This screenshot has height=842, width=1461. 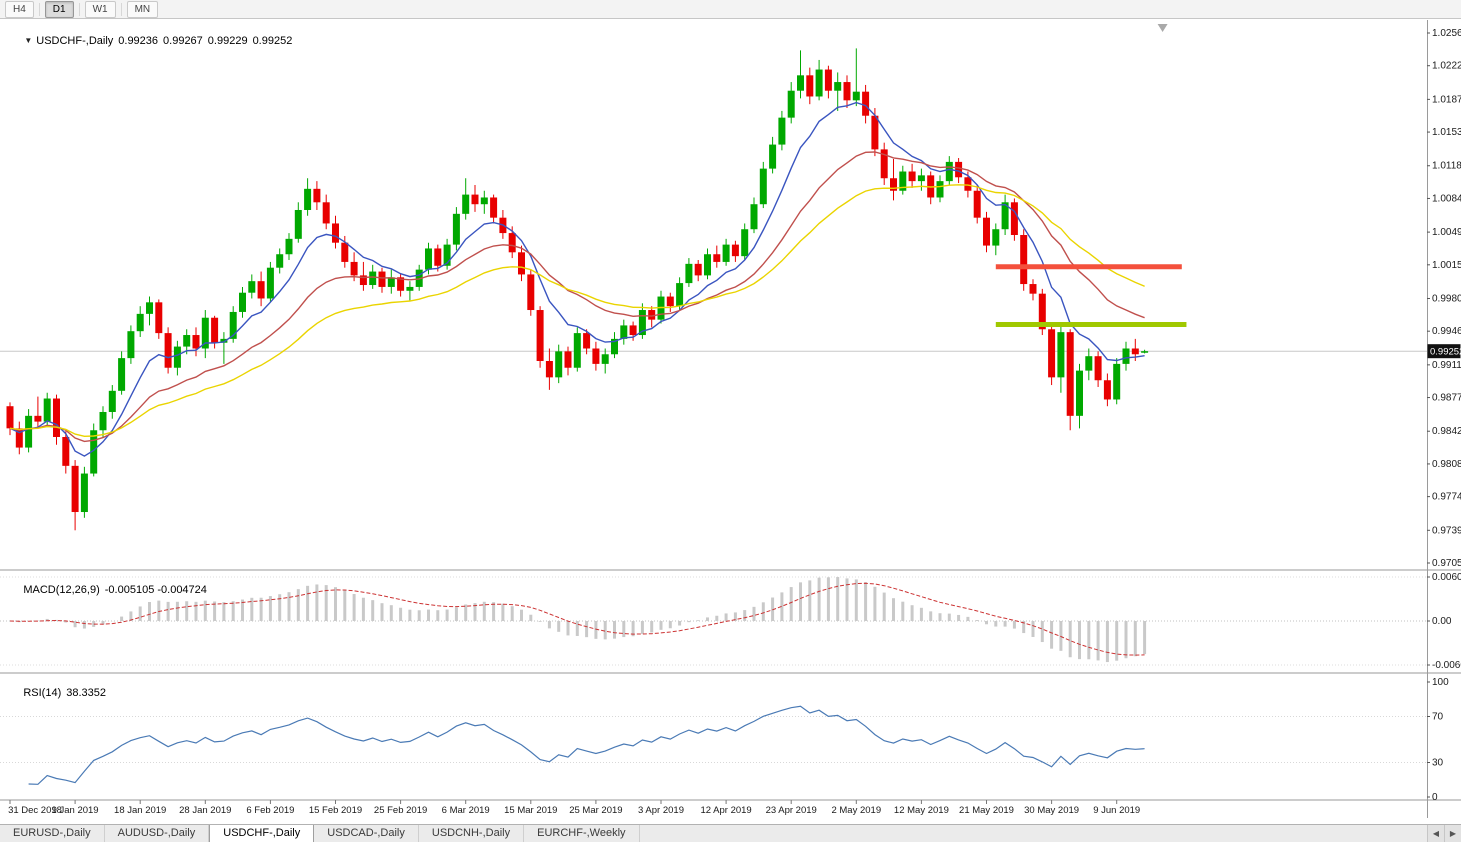 I want to click on timeframe-button-h4: H4, so click(x=19, y=9).